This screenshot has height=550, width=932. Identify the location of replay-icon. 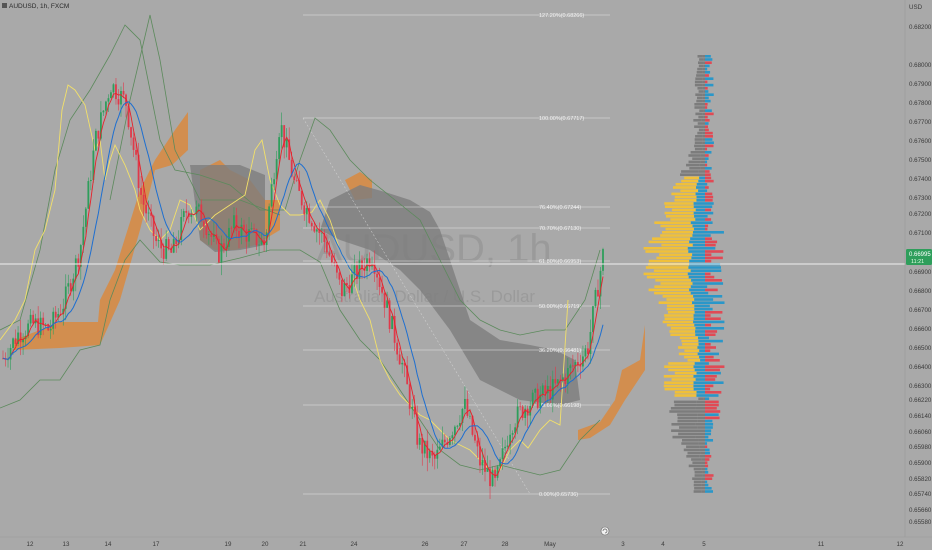
(605, 531).